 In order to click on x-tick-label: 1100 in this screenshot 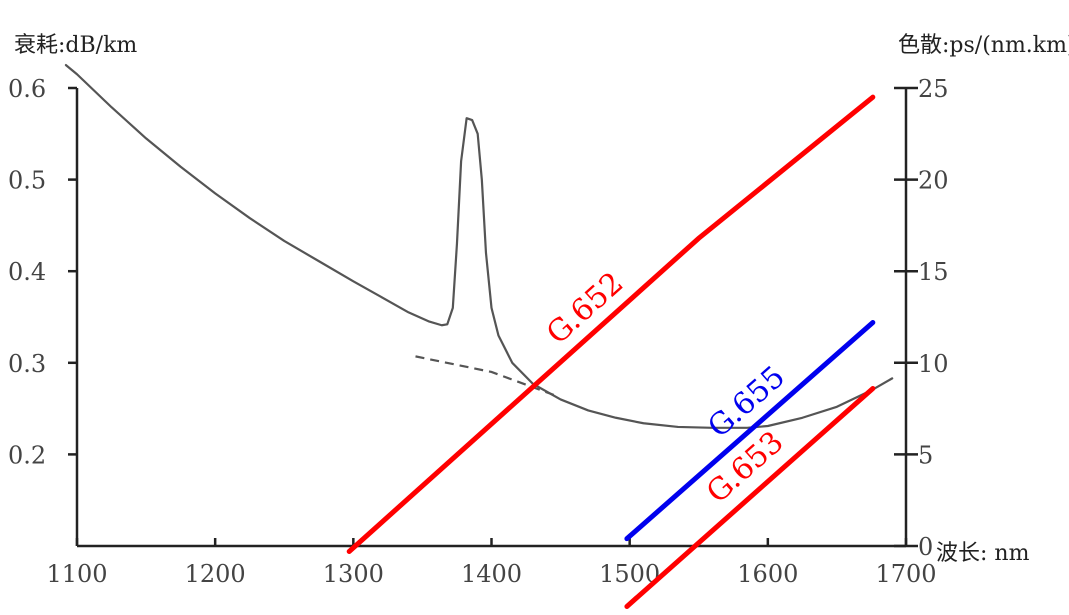, I will do `click(76, 574)`.